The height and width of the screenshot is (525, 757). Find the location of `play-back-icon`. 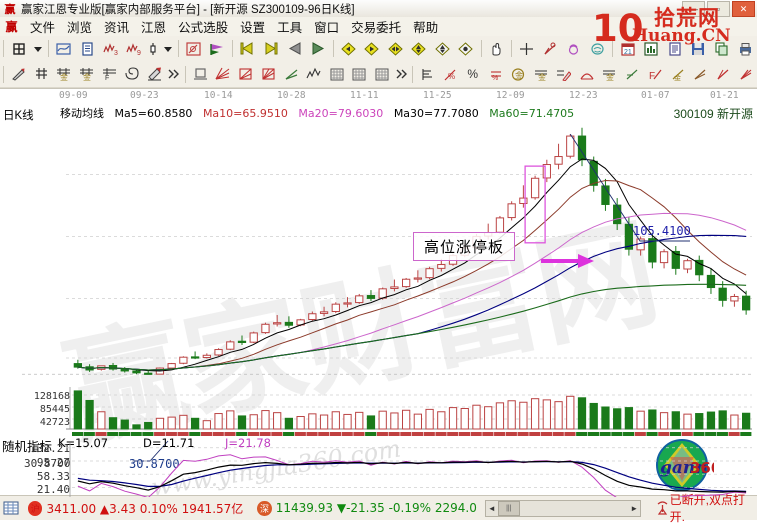

play-back-icon is located at coordinates (295, 48).